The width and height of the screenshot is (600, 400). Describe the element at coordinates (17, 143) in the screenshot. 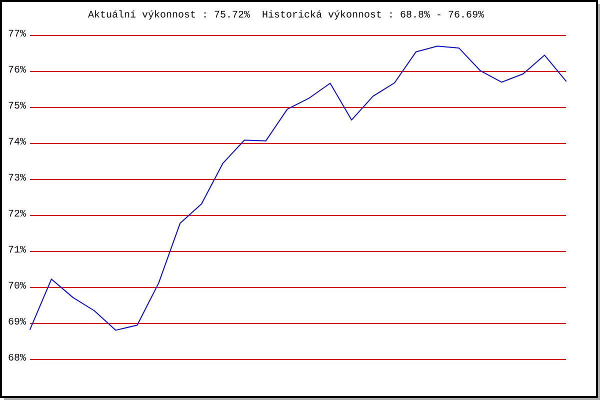

I see `y-tick-label: 74%` at that location.